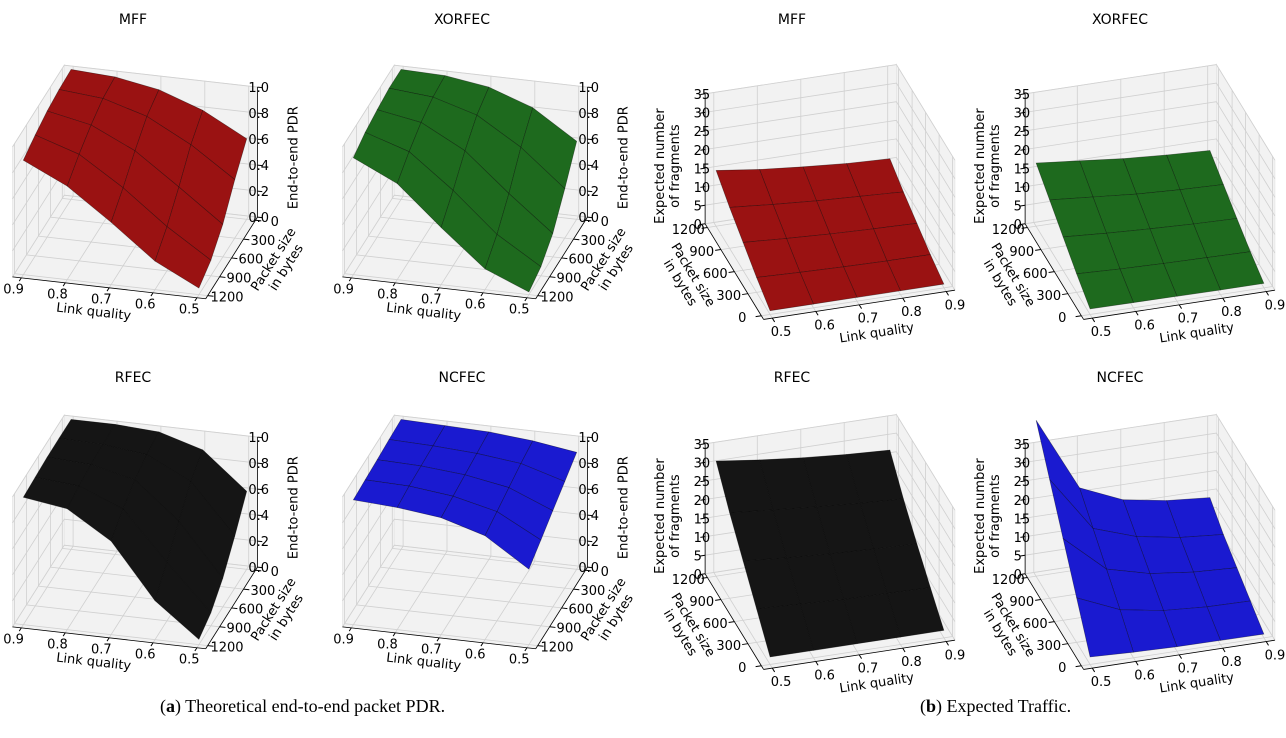 The image size is (1286, 738). What do you see at coordinates (1018, 575) in the screenshot?
I see `z-tick-label: 0` at bounding box center [1018, 575].